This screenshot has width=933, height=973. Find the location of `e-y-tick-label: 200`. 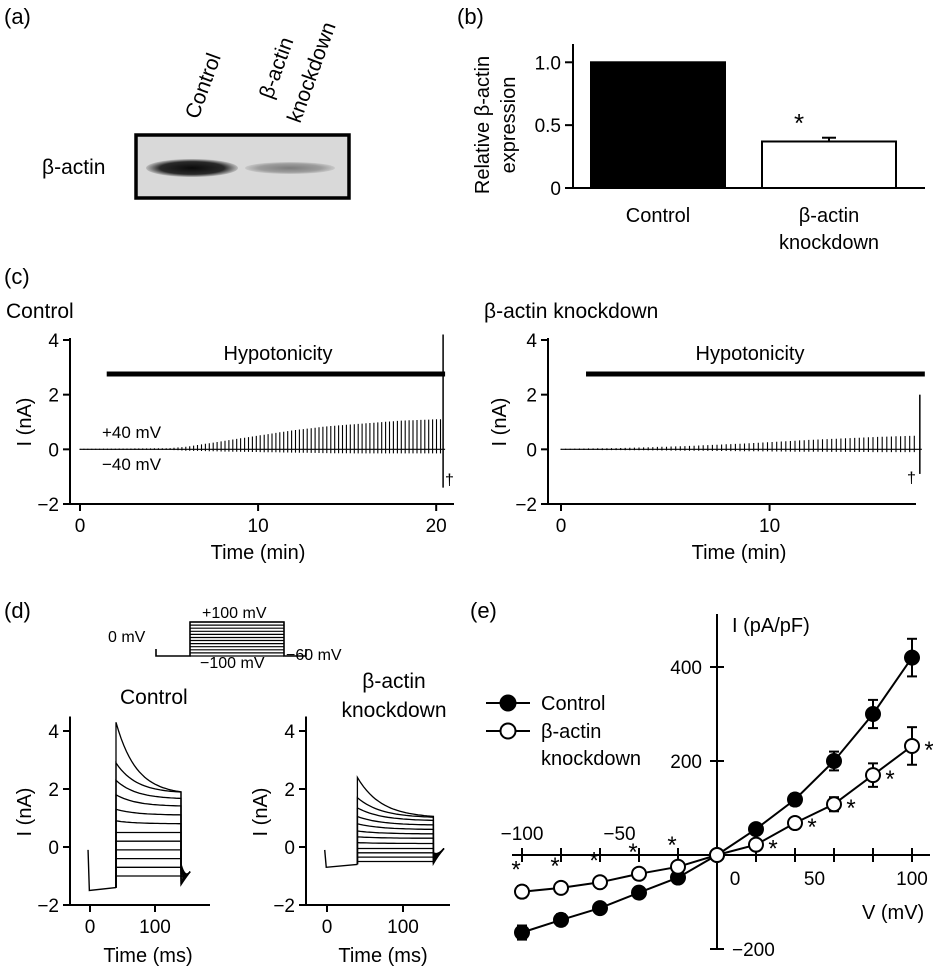

e-y-tick-label: 200 is located at coordinates (686, 762).